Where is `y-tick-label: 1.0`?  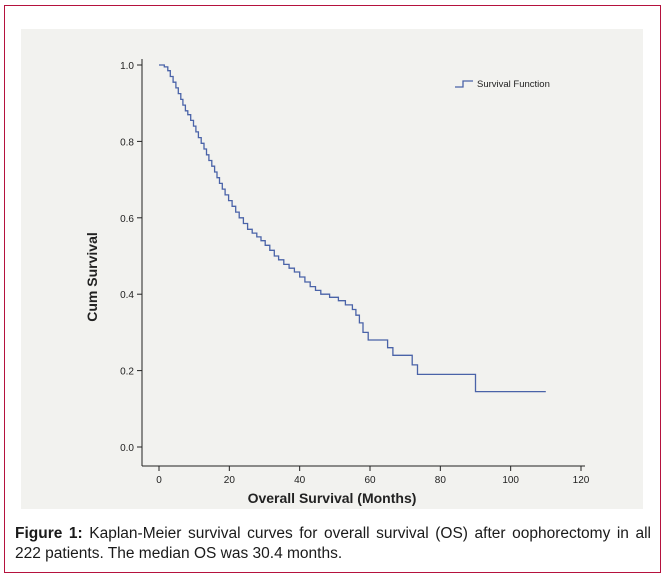 y-tick-label: 1.0 is located at coordinates (127, 66).